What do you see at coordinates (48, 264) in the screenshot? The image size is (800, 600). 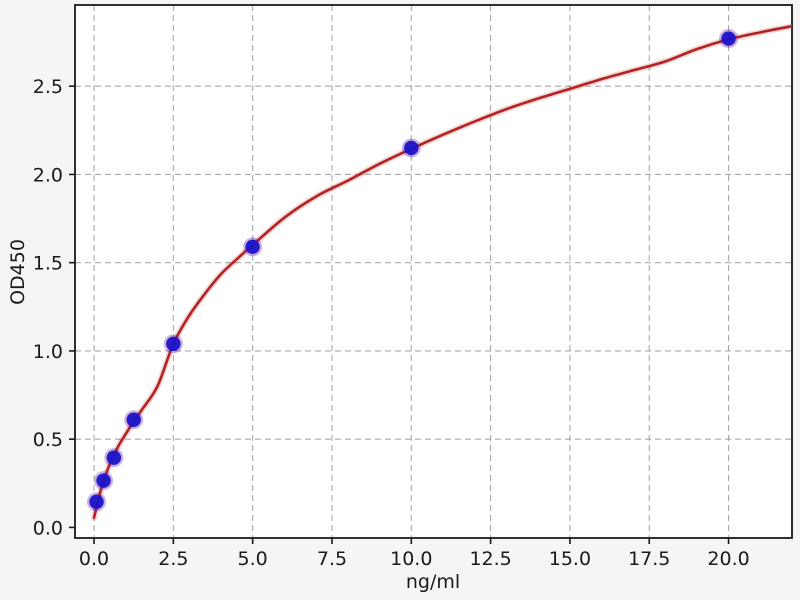 I see `y-tick-label: 1.5` at bounding box center [48, 264].